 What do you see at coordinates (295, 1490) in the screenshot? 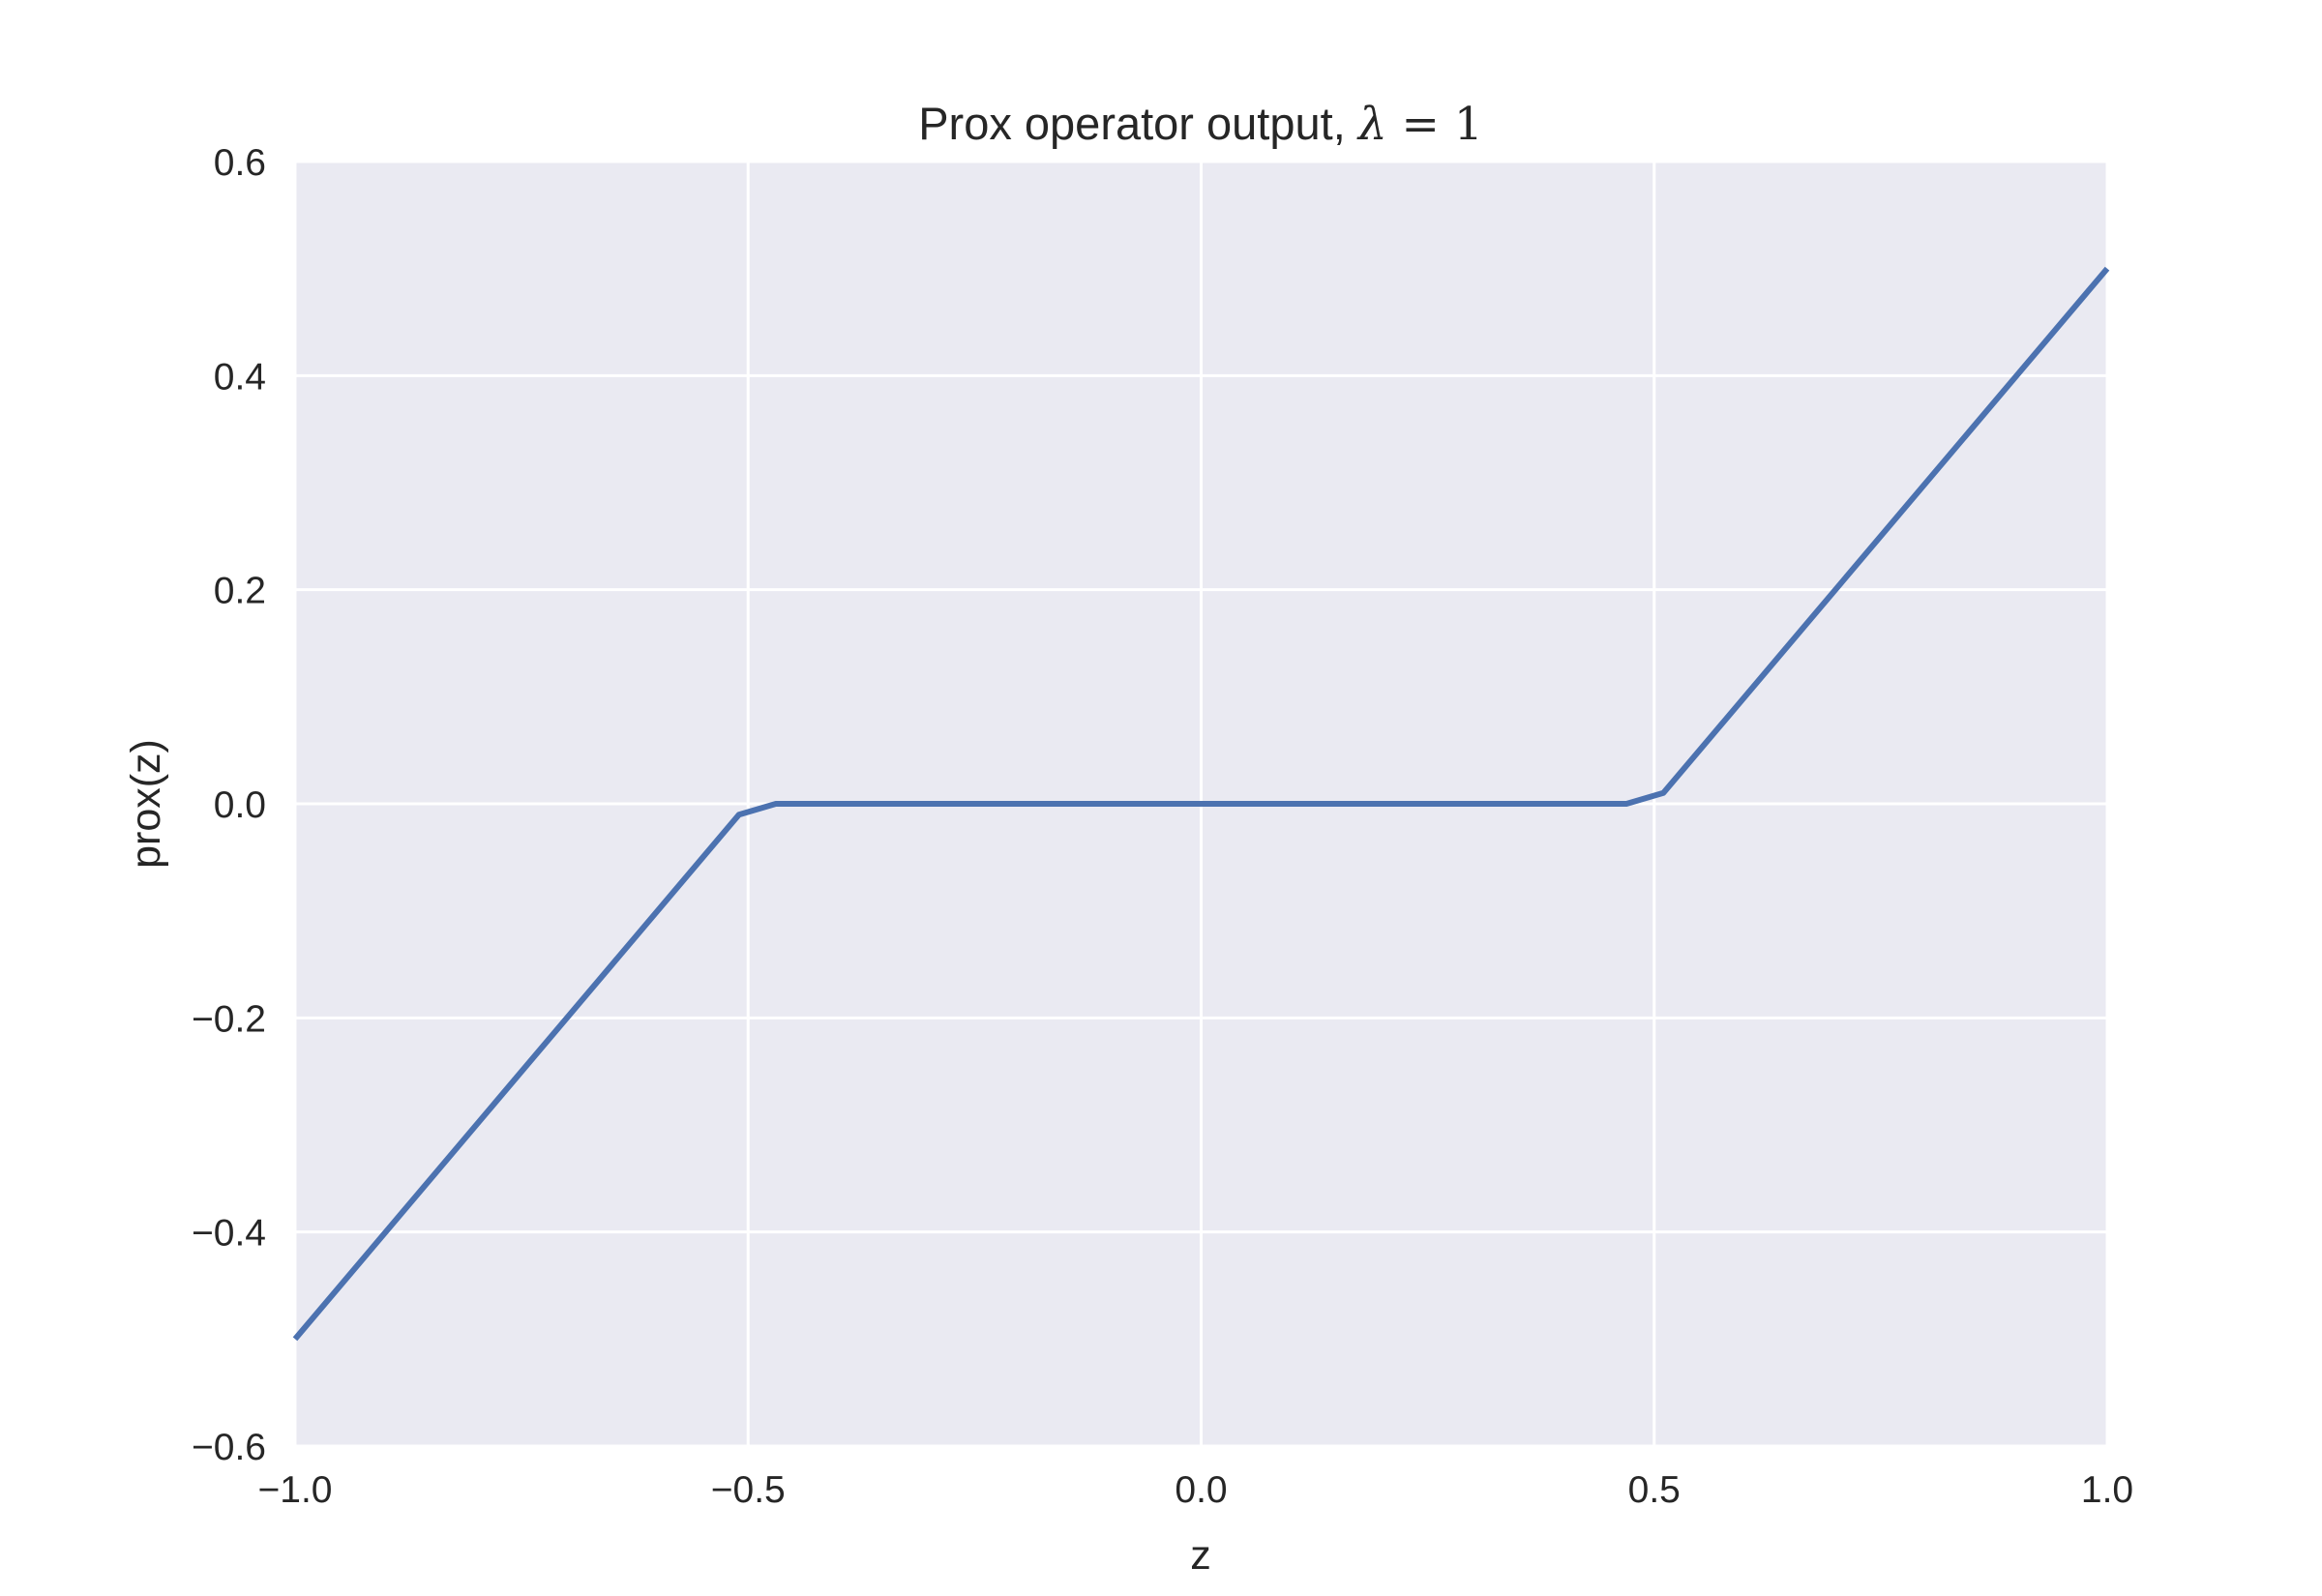
I see `x-tick-label: −1.0` at bounding box center [295, 1490].